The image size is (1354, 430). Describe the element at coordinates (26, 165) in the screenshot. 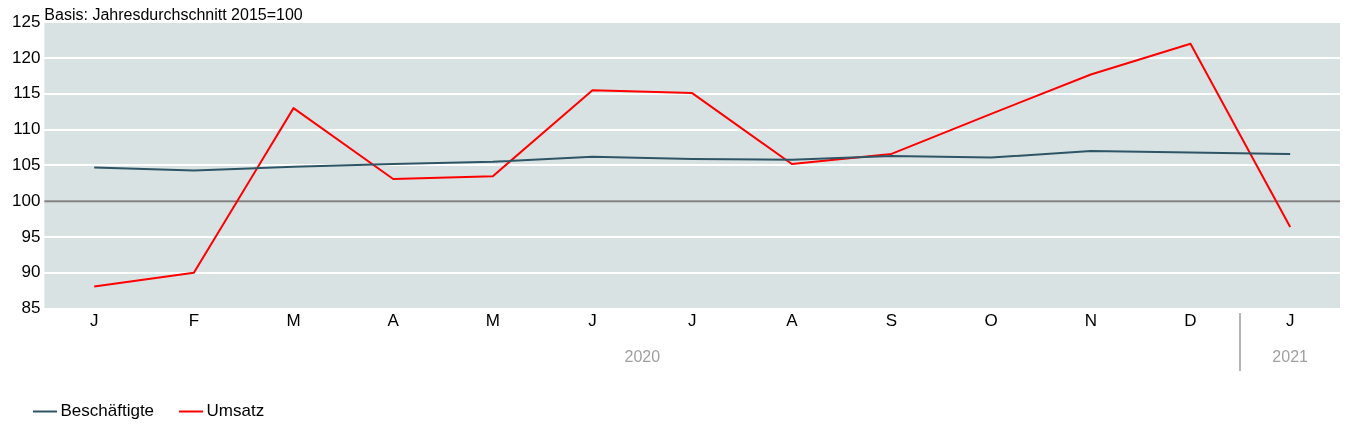

I see `y-tick-label: 105` at that location.